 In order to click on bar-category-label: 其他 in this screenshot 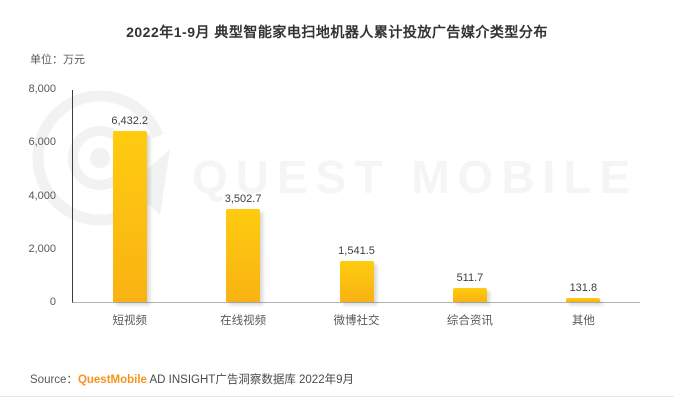, I will do `click(583, 321)`.